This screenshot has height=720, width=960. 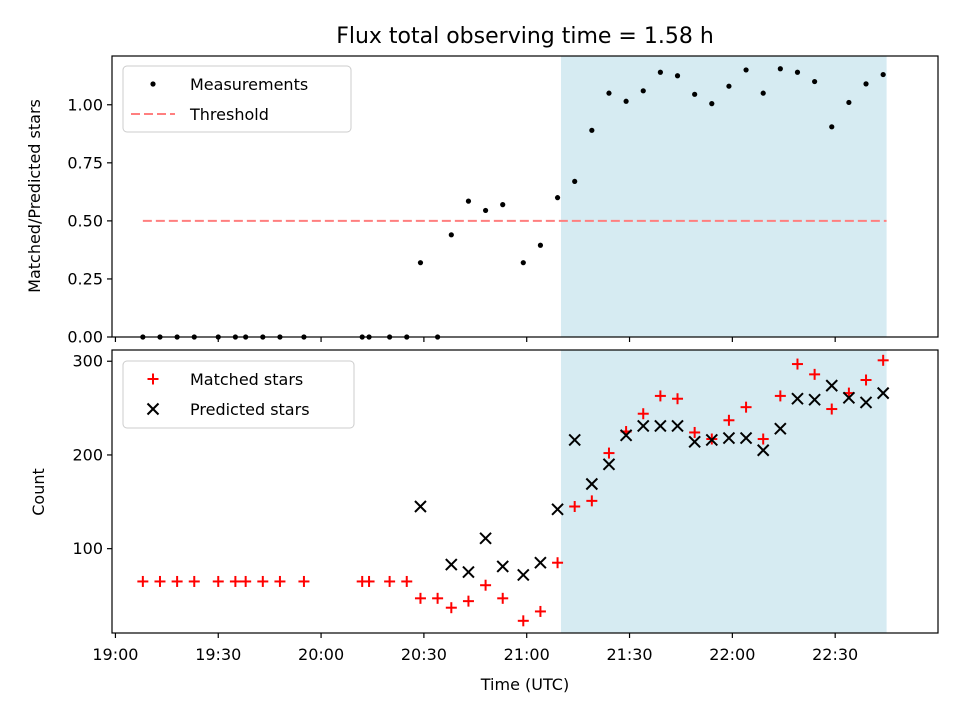 I want to click on top-y-tick-label: 0.00, so click(x=85, y=337).